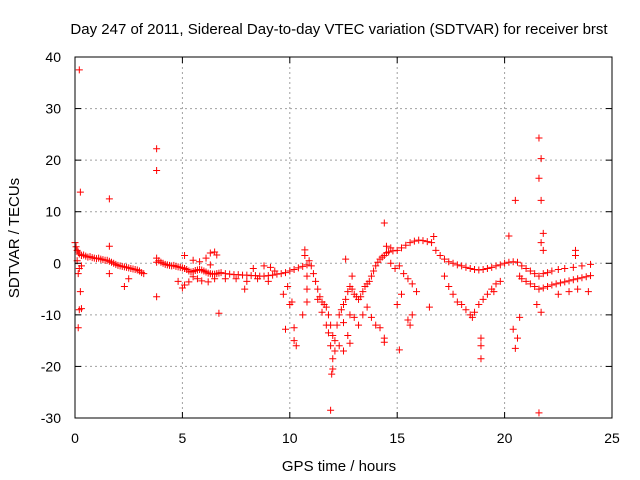 Image resolution: width=640 pixels, height=480 pixels. What do you see at coordinates (51, 418) in the screenshot?
I see `y-tick-label: -30` at bounding box center [51, 418].